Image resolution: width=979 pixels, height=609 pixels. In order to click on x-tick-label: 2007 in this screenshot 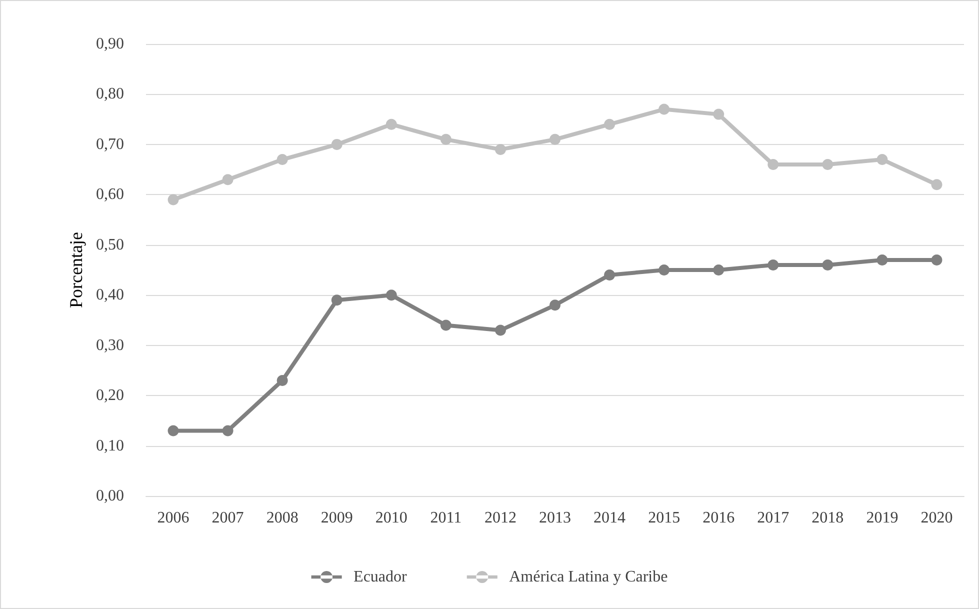, I will do `click(228, 518)`.